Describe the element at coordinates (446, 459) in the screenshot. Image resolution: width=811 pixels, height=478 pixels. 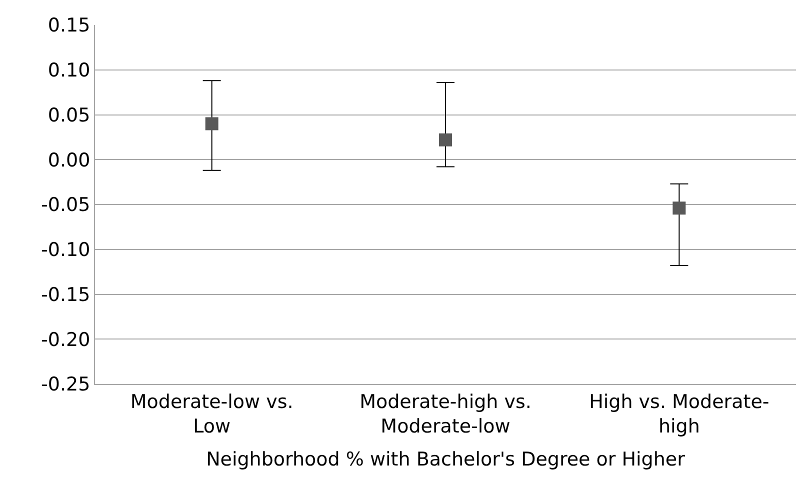
I see `x-axis-title: Neighborhood % with Bachelor's Degree or Higher` at that location.